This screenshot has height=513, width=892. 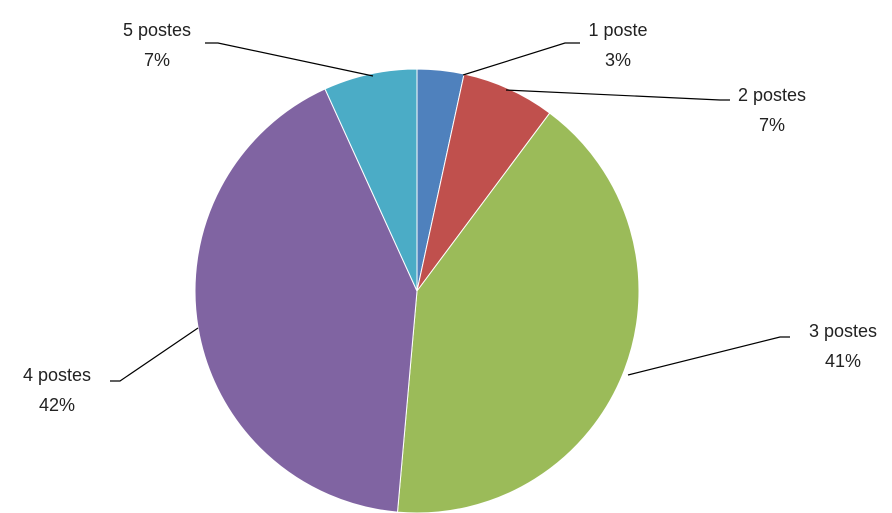 What do you see at coordinates (157, 60) in the screenshot?
I see `slice-percent-label-5: 7%` at bounding box center [157, 60].